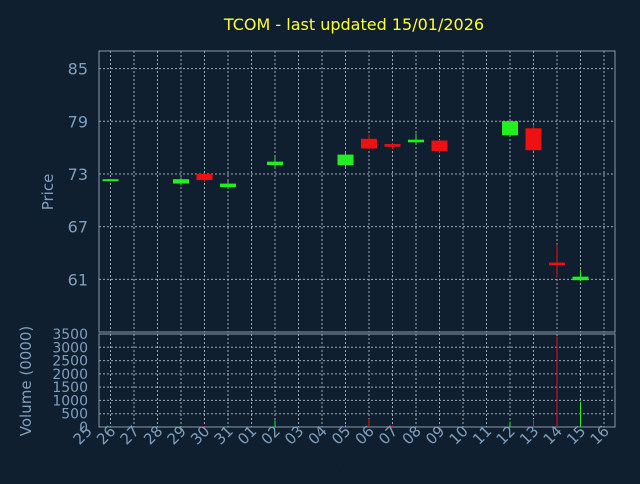 The image size is (640, 484). I want to click on x-tick-label: 16, so click(600, 435).